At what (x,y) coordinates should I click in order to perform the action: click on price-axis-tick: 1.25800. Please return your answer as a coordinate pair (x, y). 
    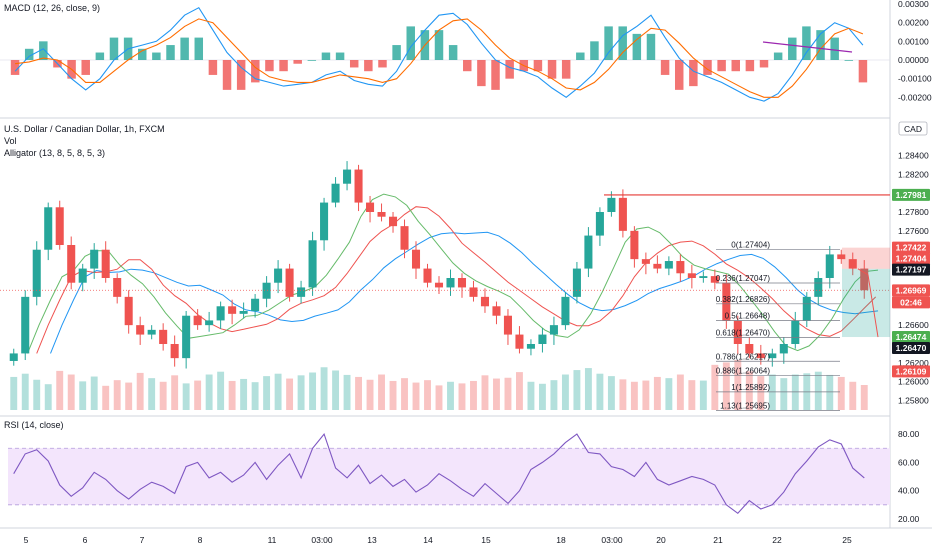
    Looking at the image, I should click on (913, 401).